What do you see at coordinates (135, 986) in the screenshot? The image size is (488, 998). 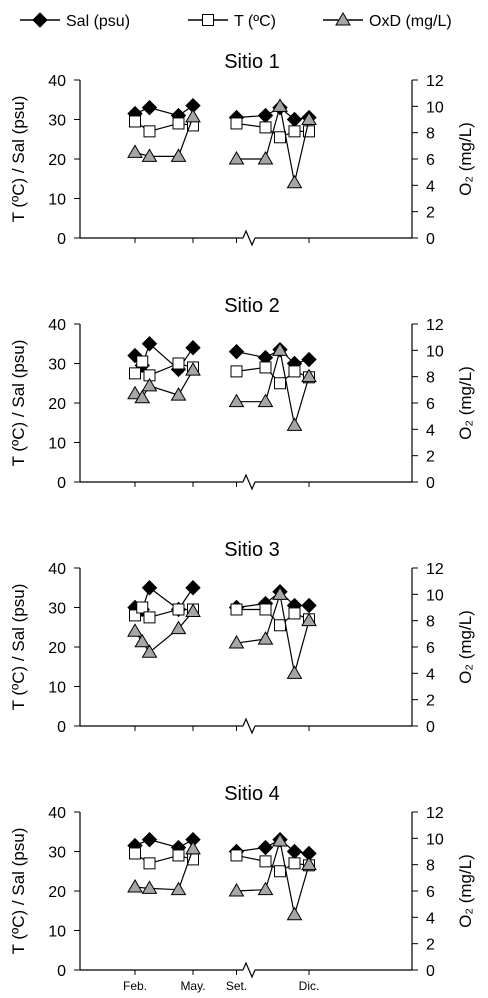 I see `x-tick-label: Feb.` at bounding box center [135, 986].